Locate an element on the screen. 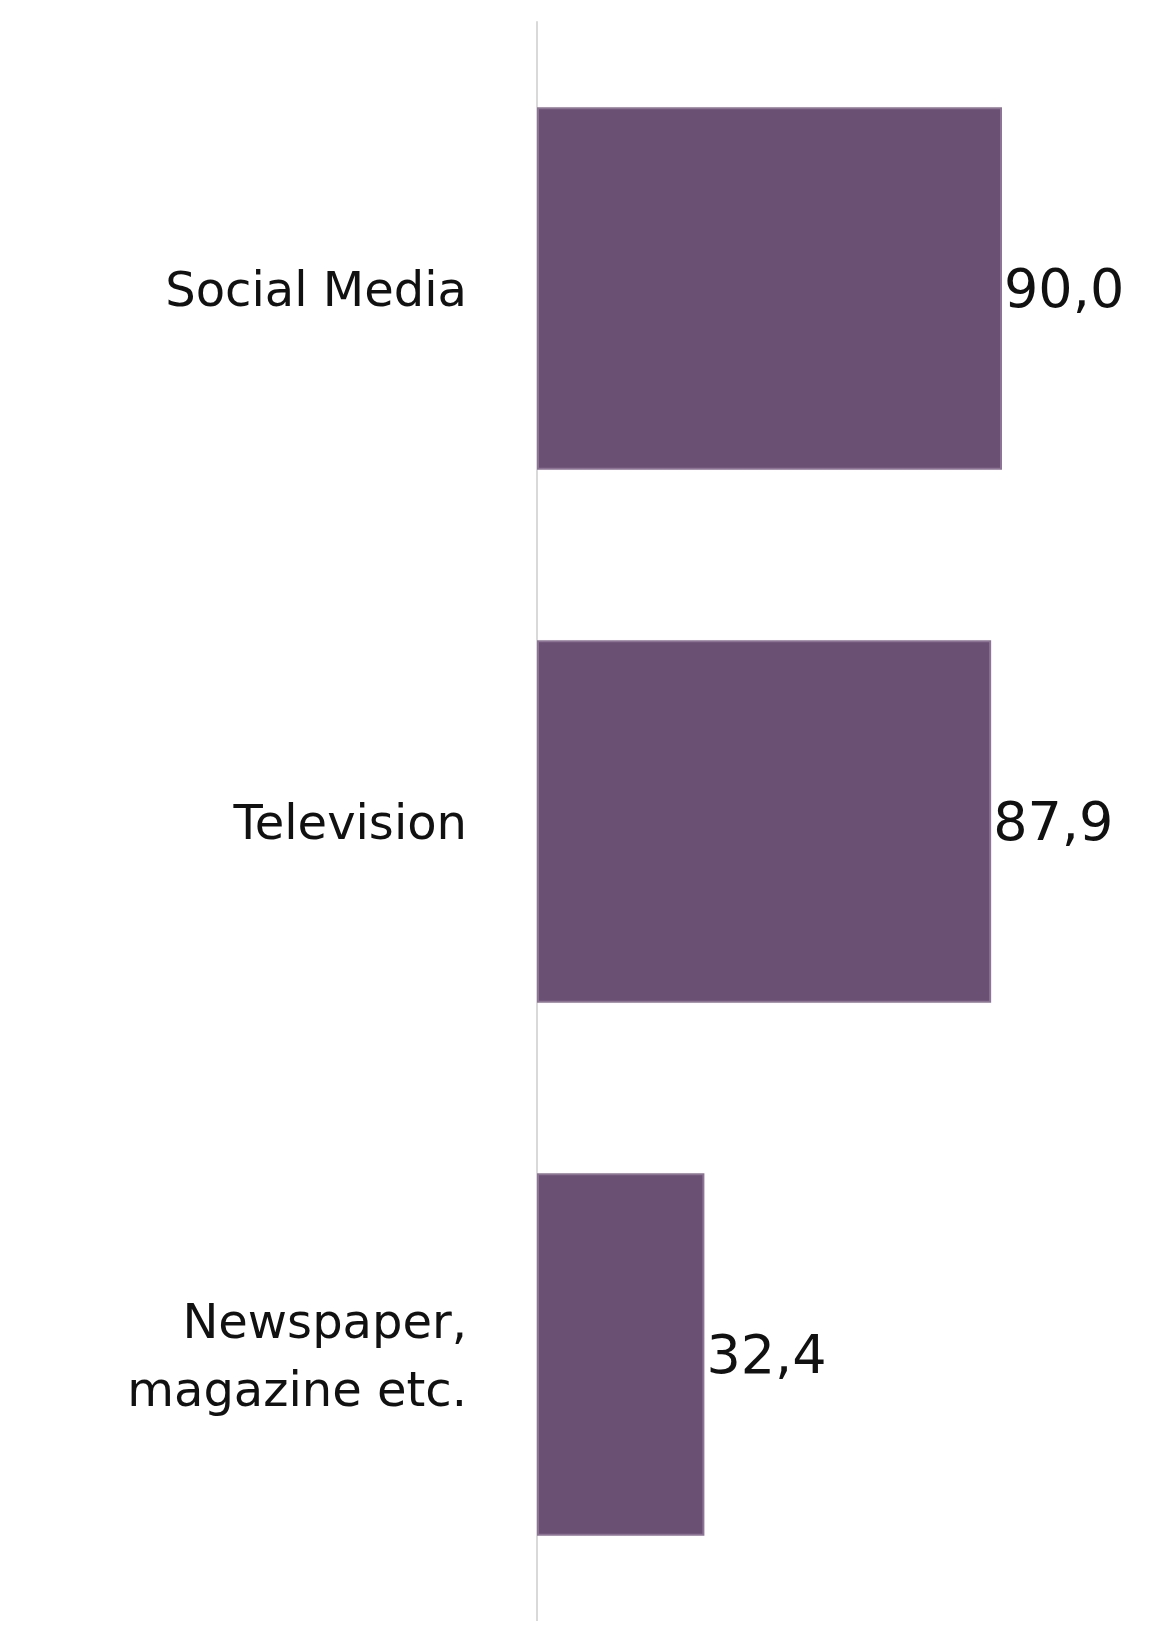 This screenshot has width=1158, height=1629. data-label: 87,9 is located at coordinates (1053, 821).